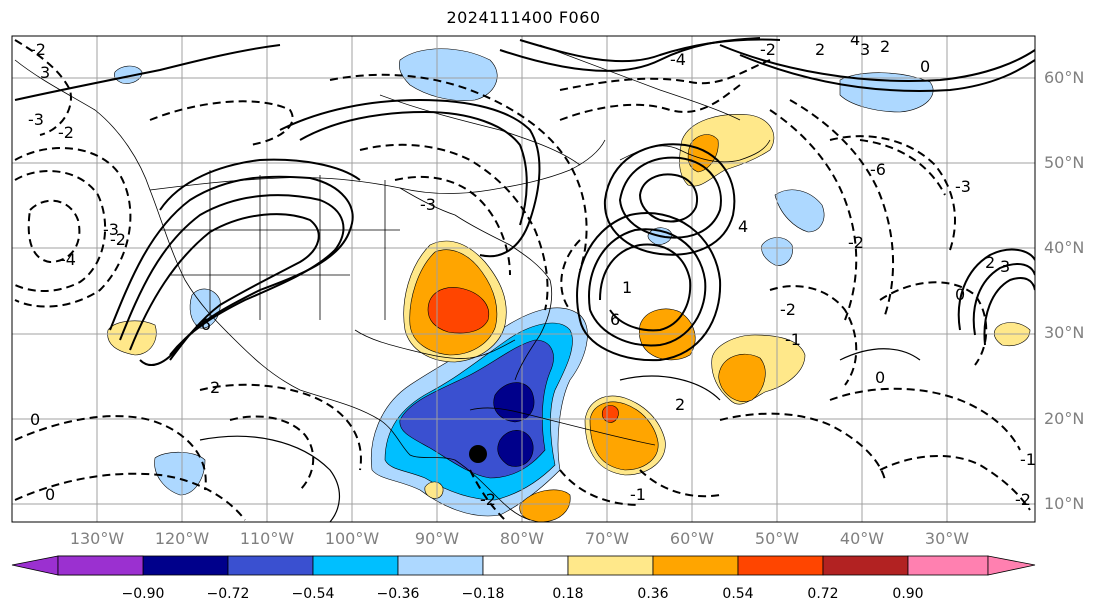 Image resolution: width=1105 pixels, height=615 pixels. Describe the element at coordinates (1064, 162) in the screenshot. I see `lat-label-50n: 50°N` at that location.